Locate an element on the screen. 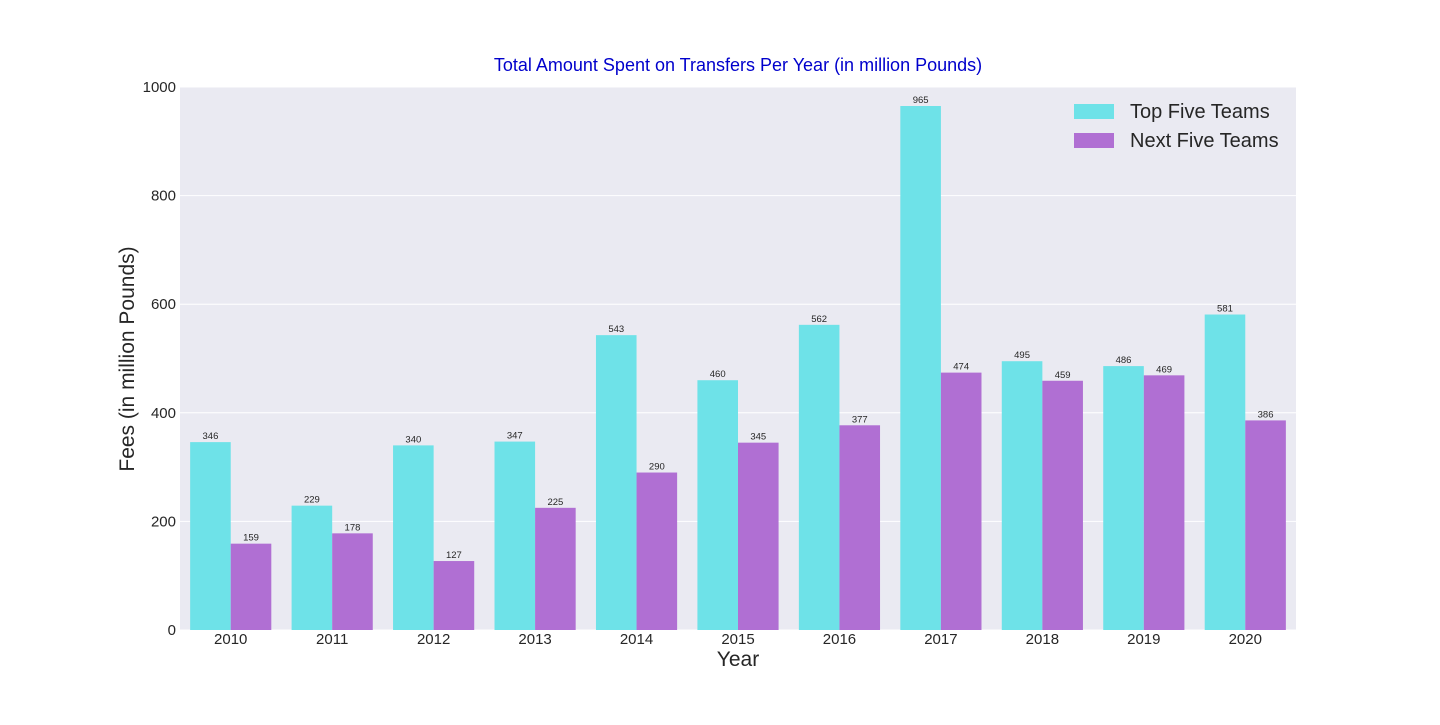  bar-value-label: 495 is located at coordinates (1022, 355).